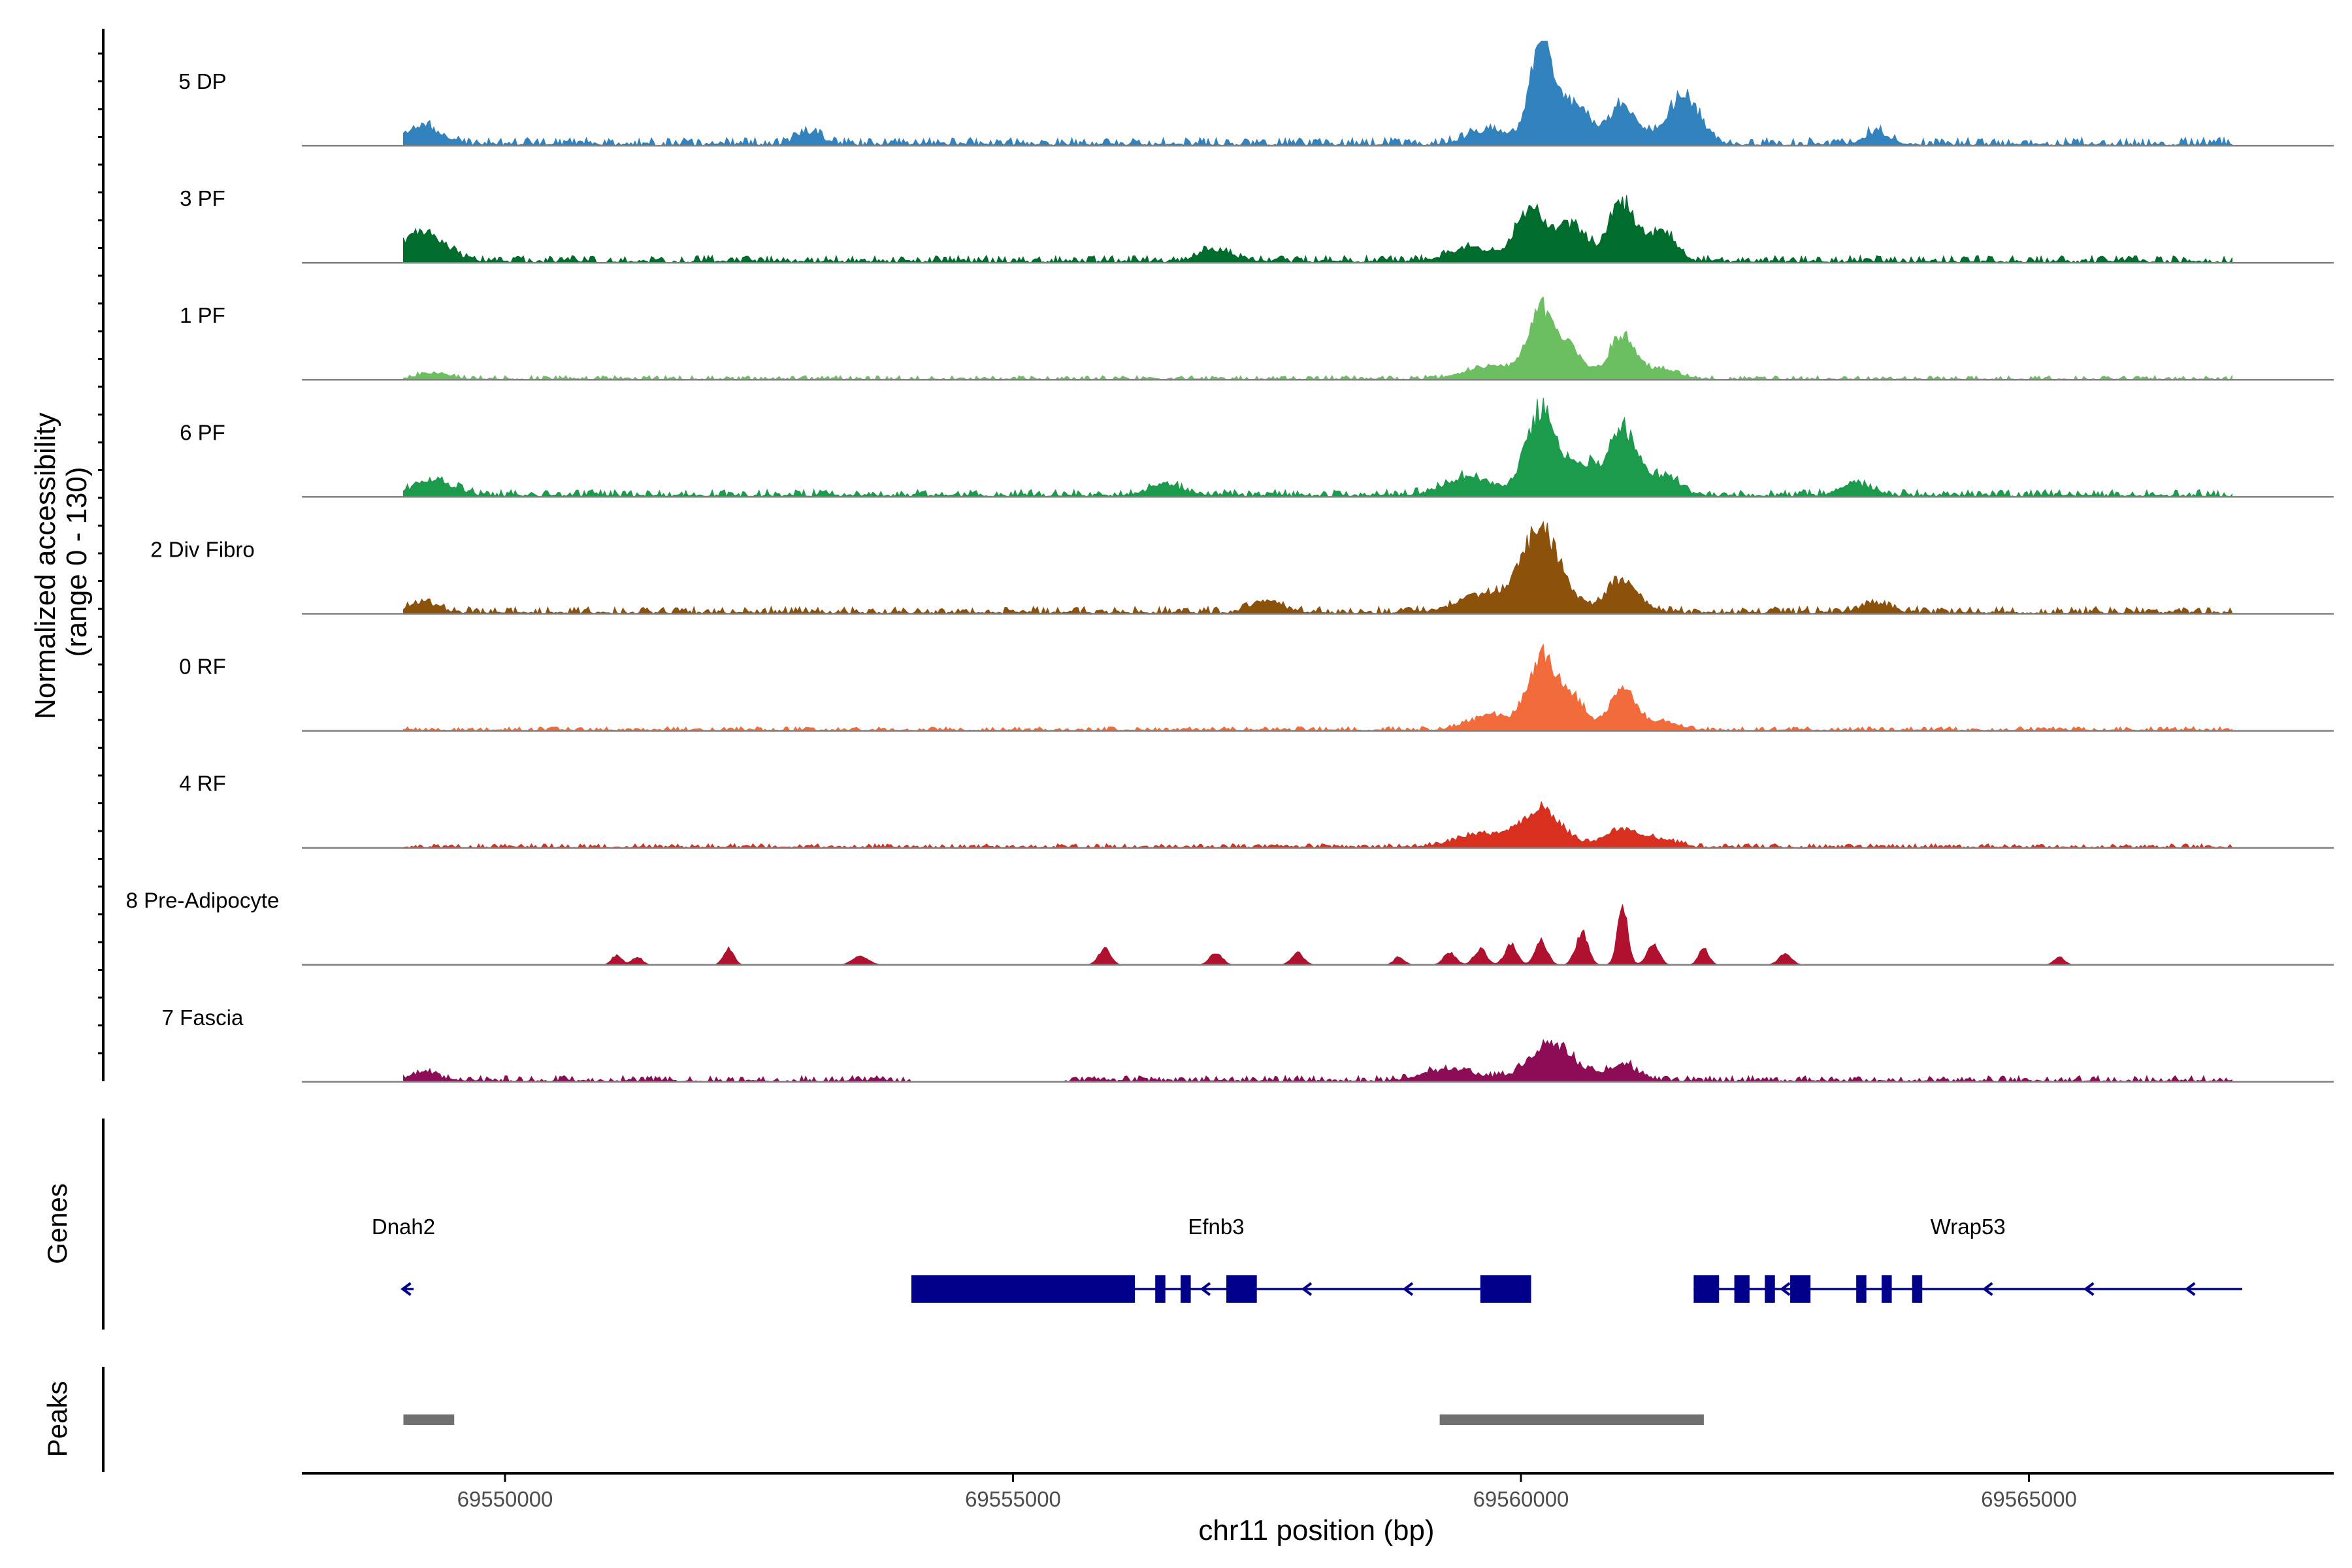 This screenshot has height=1568, width=2352. What do you see at coordinates (202, 667) in the screenshot?
I see `track-label: 0 RF` at bounding box center [202, 667].